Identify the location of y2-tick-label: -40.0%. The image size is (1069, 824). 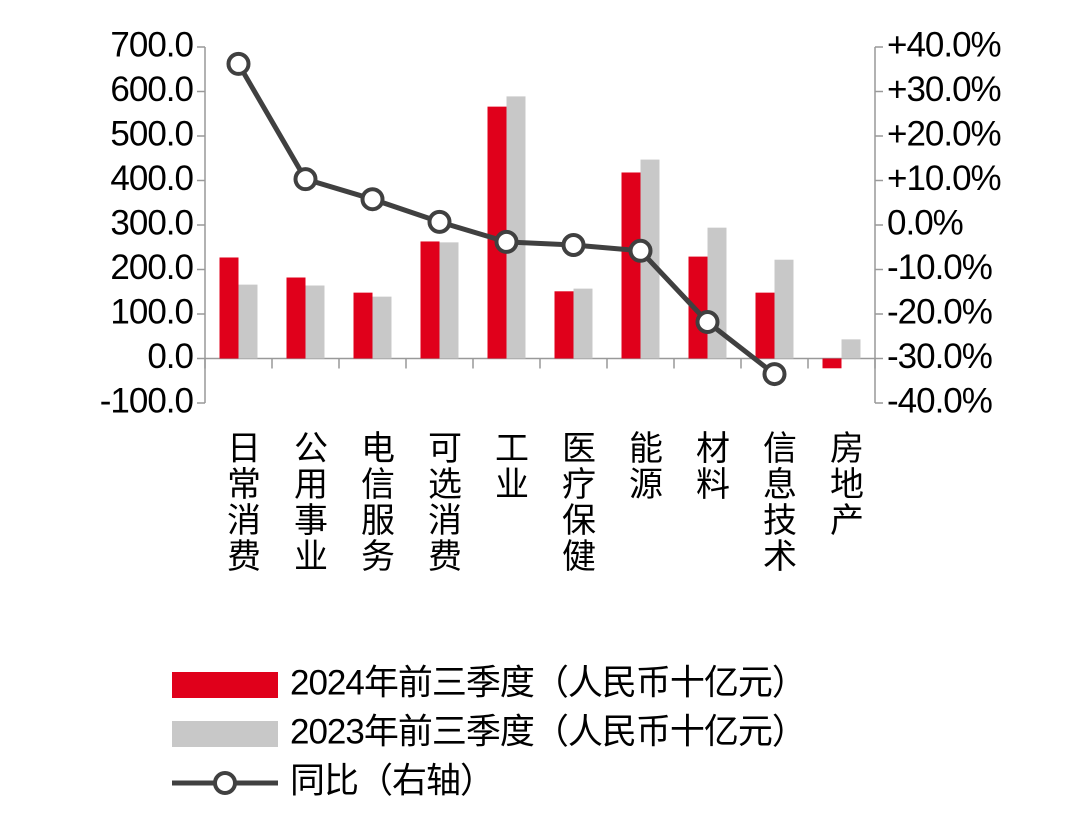
(939, 400).